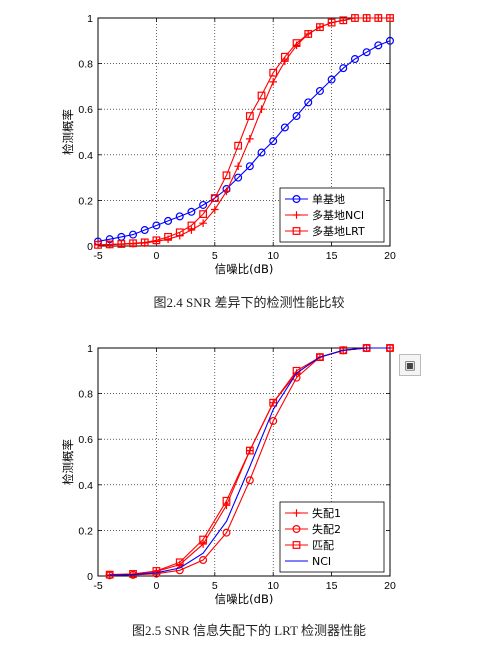 The image size is (498, 646). What do you see at coordinates (390, 586) in the screenshot?
I see `x-tick-label: 20` at bounding box center [390, 586].